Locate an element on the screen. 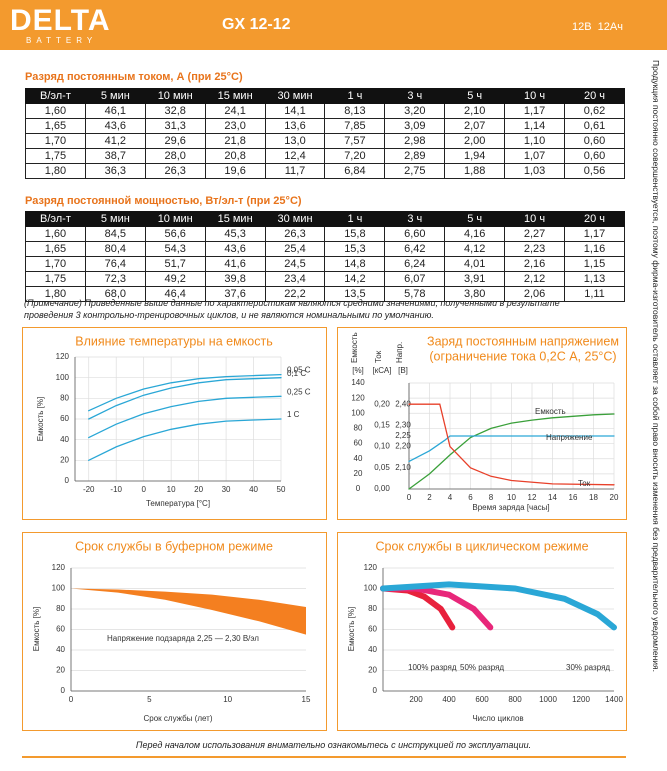  x-tick-label: 1000 is located at coordinates (548, 699).